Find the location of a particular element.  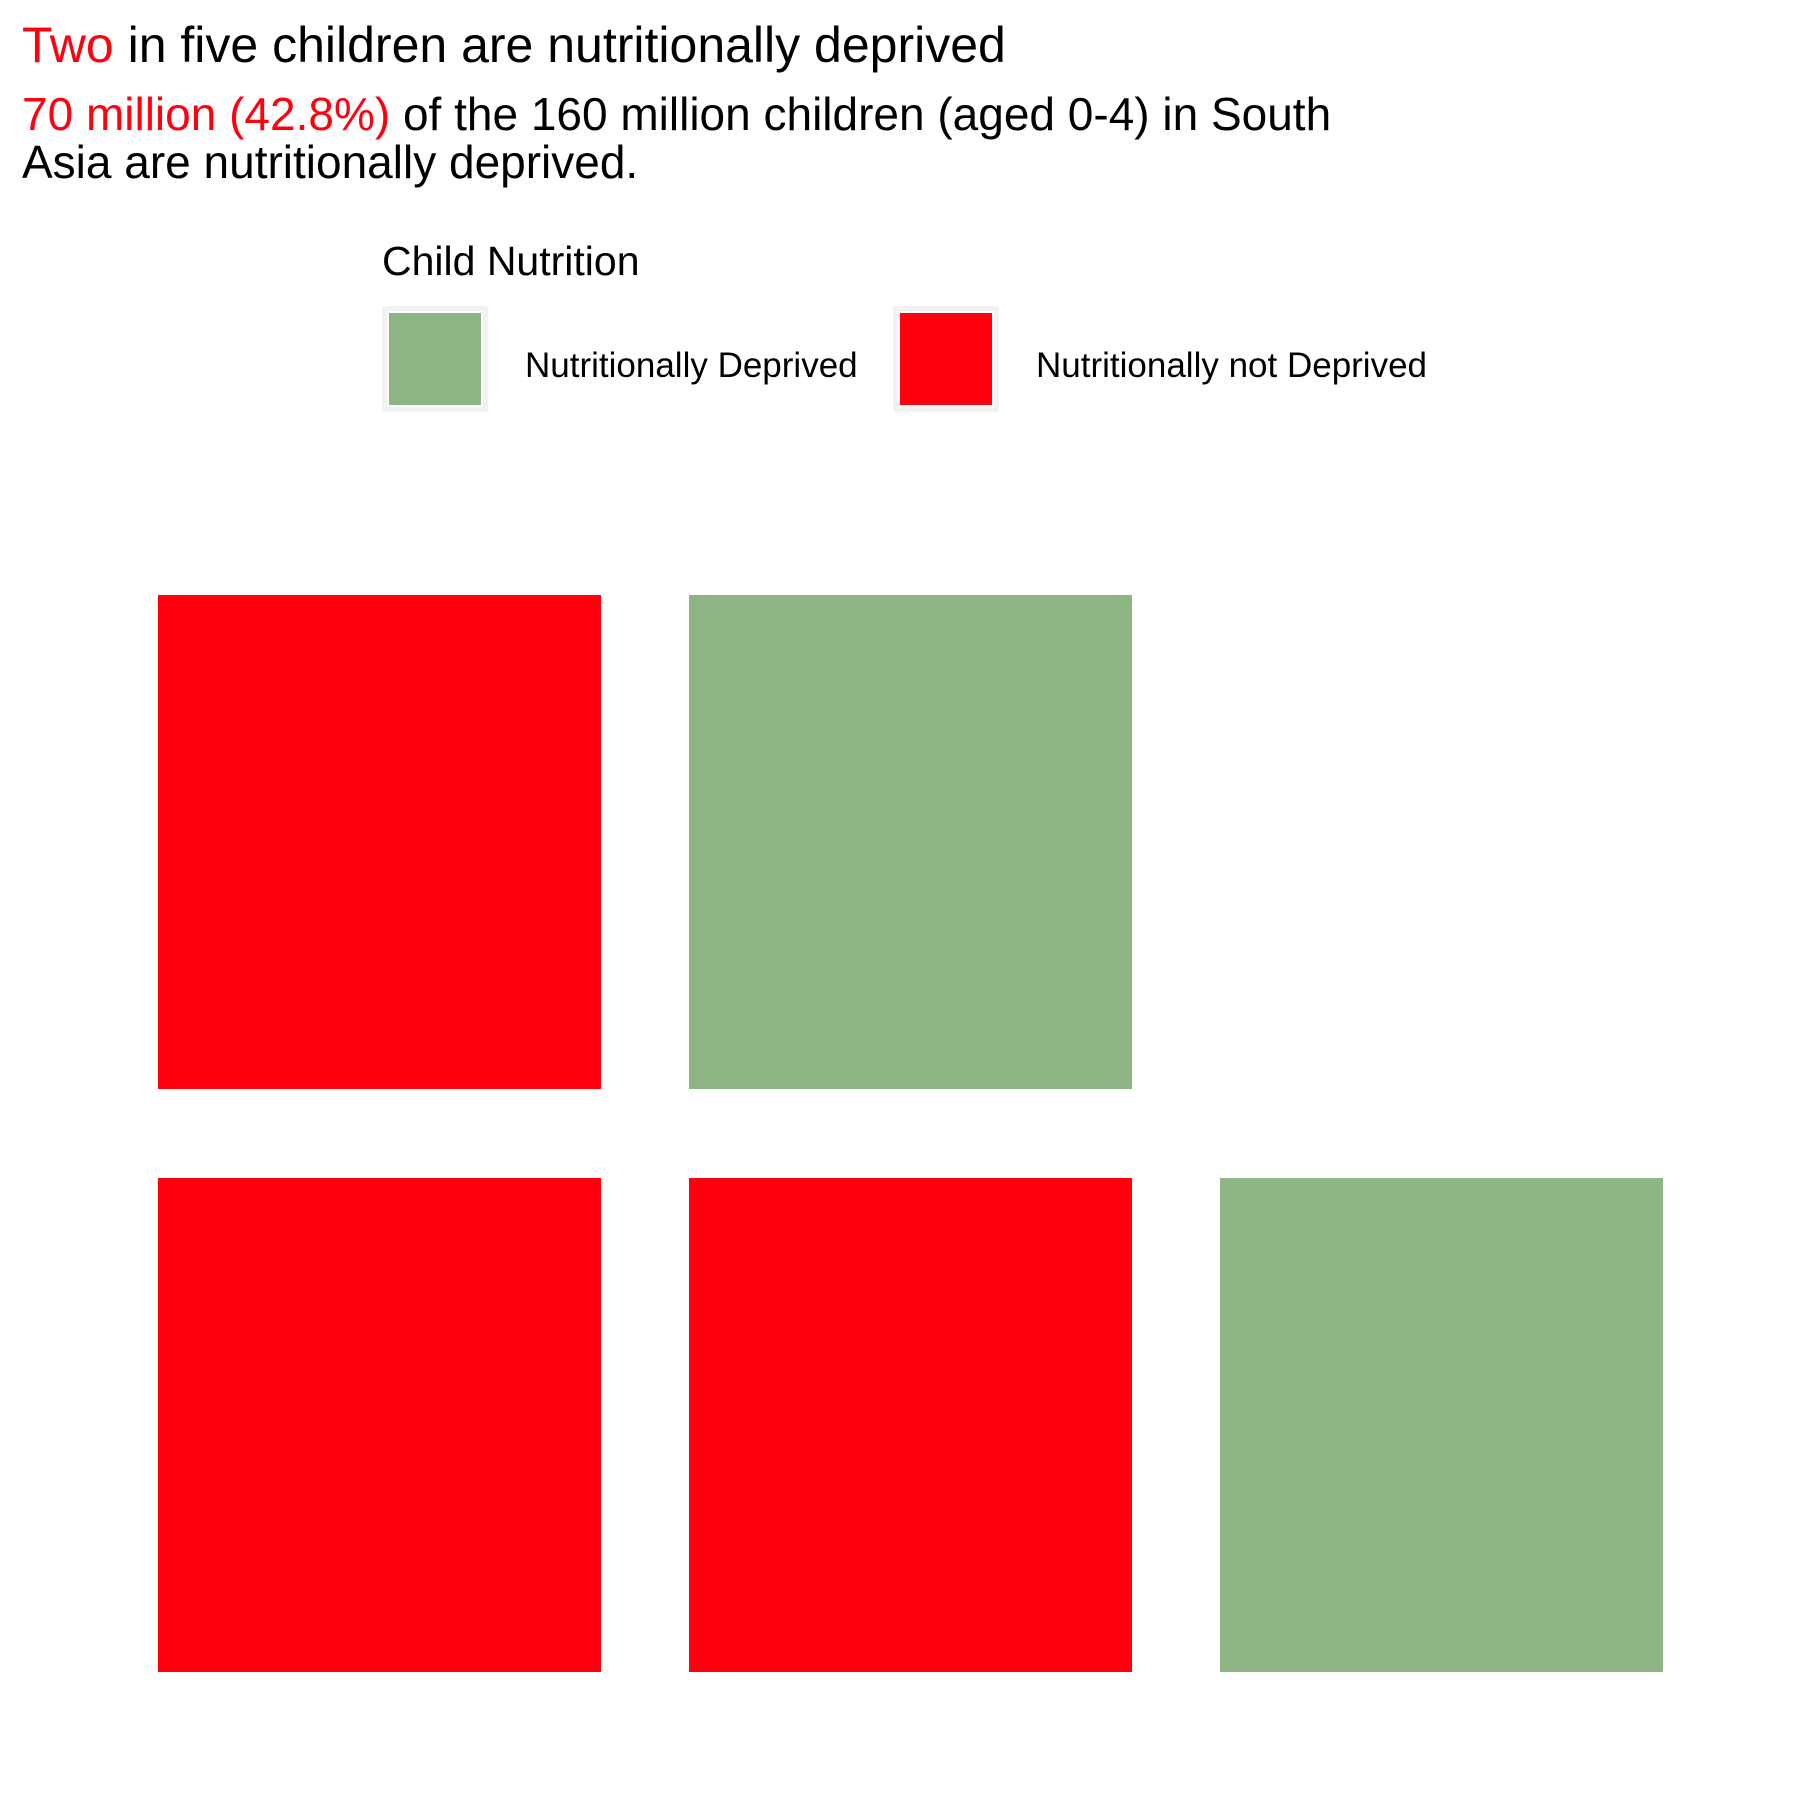

legend-key-not-deprived is located at coordinates (946, 359).